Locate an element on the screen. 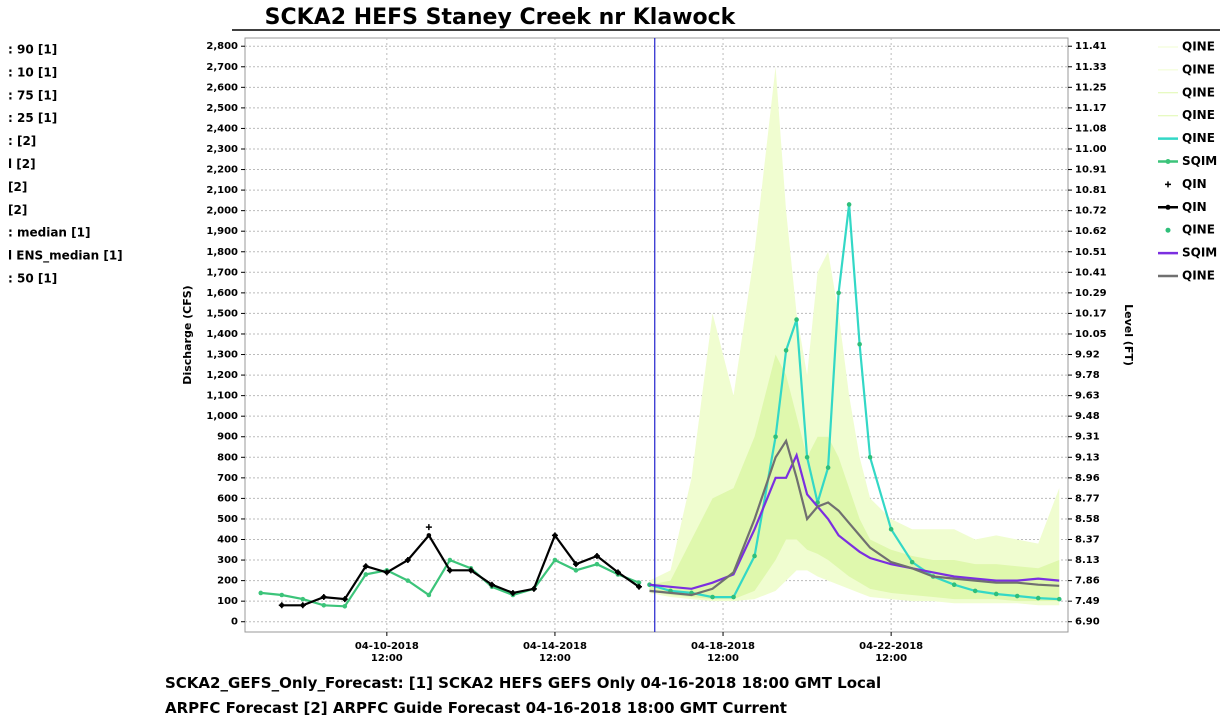  y2-tick-label: 10.62 is located at coordinates (1091, 231).